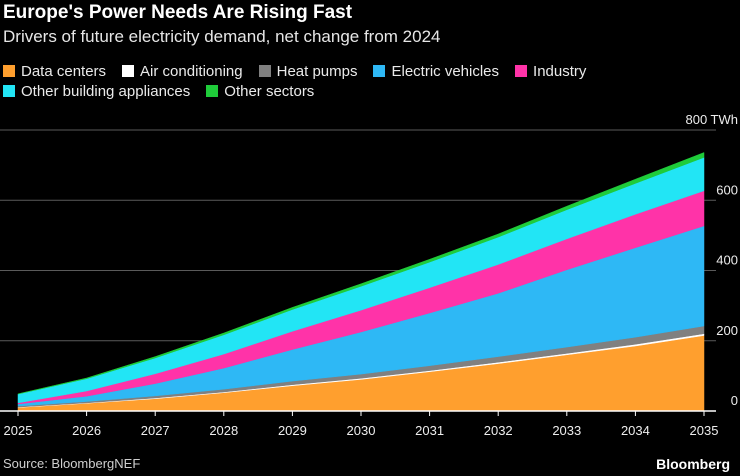  I want to click on y-tick-label: 600, so click(727, 189).